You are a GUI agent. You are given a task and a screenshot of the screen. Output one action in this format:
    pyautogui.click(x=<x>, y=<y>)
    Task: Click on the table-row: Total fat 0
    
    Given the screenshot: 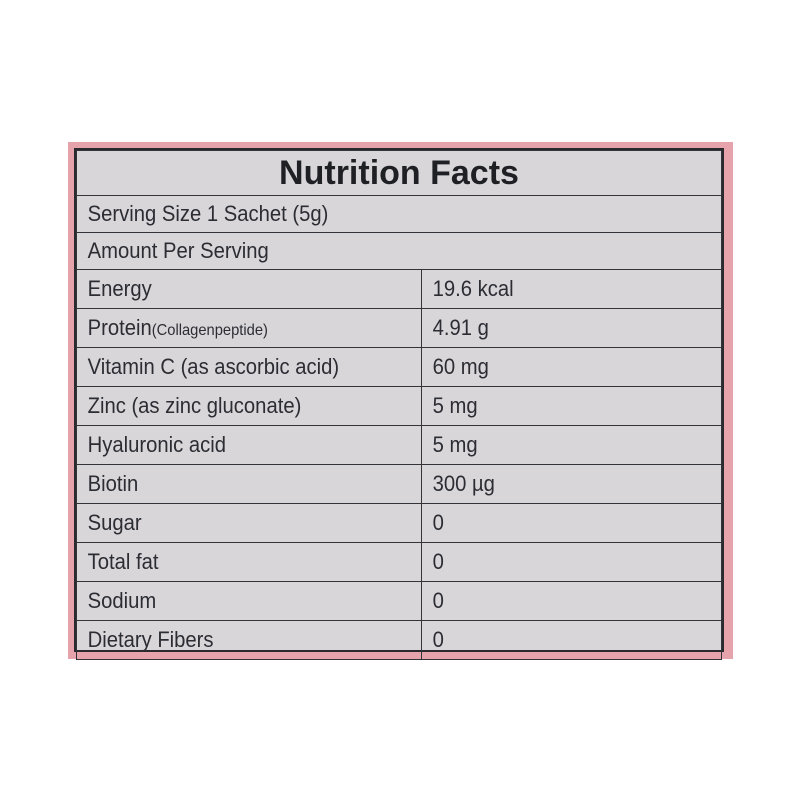 What is the action you would take?
    pyautogui.click(x=399, y=562)
    